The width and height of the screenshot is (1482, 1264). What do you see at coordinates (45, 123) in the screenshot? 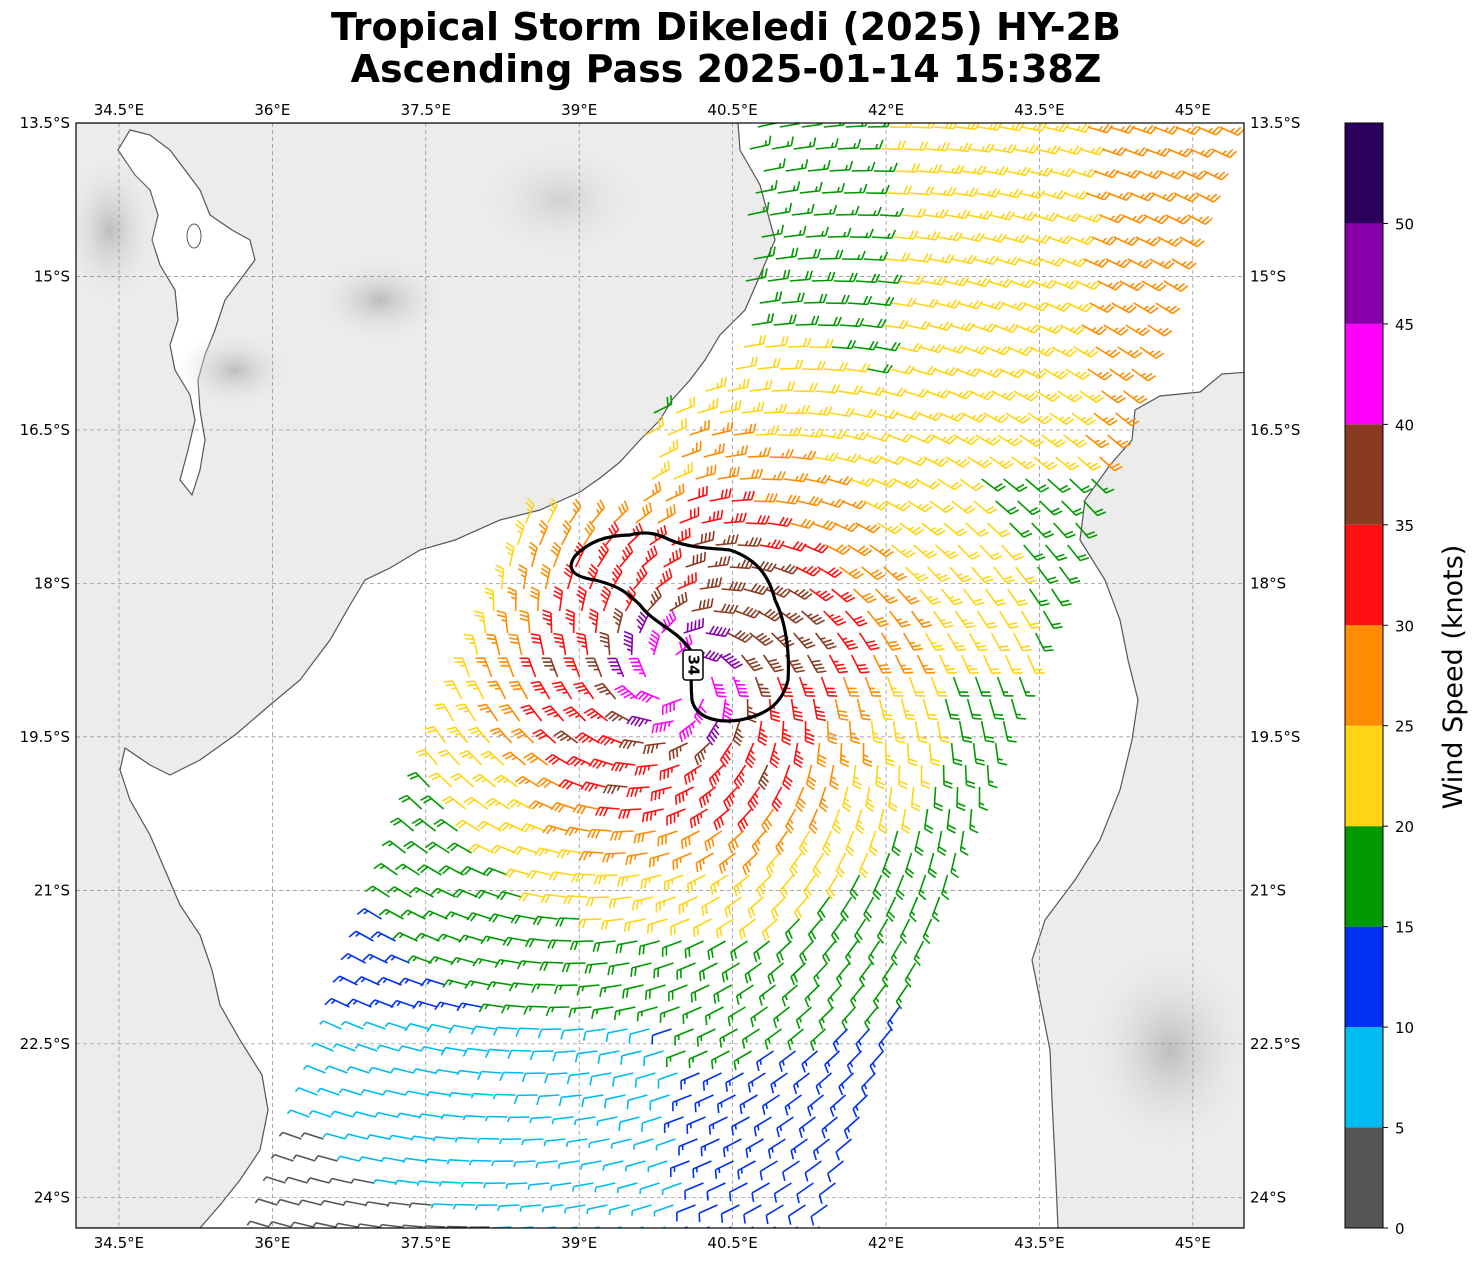
I see `lat-tick-label-left: 13.5°S` at bounding box center [45, 123].